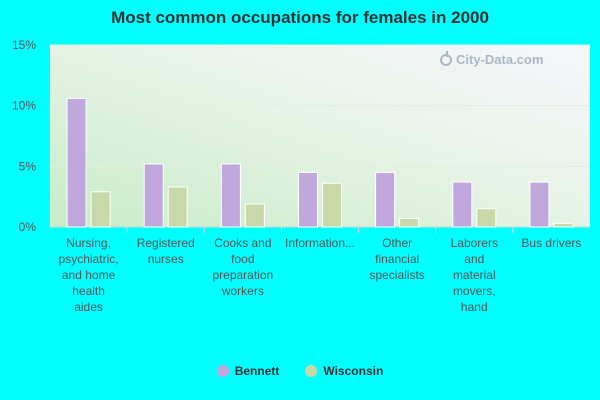 The width and height of the screenshot is (600, 400). I want to click on watermark: City-Data.com, so click(492, 58).